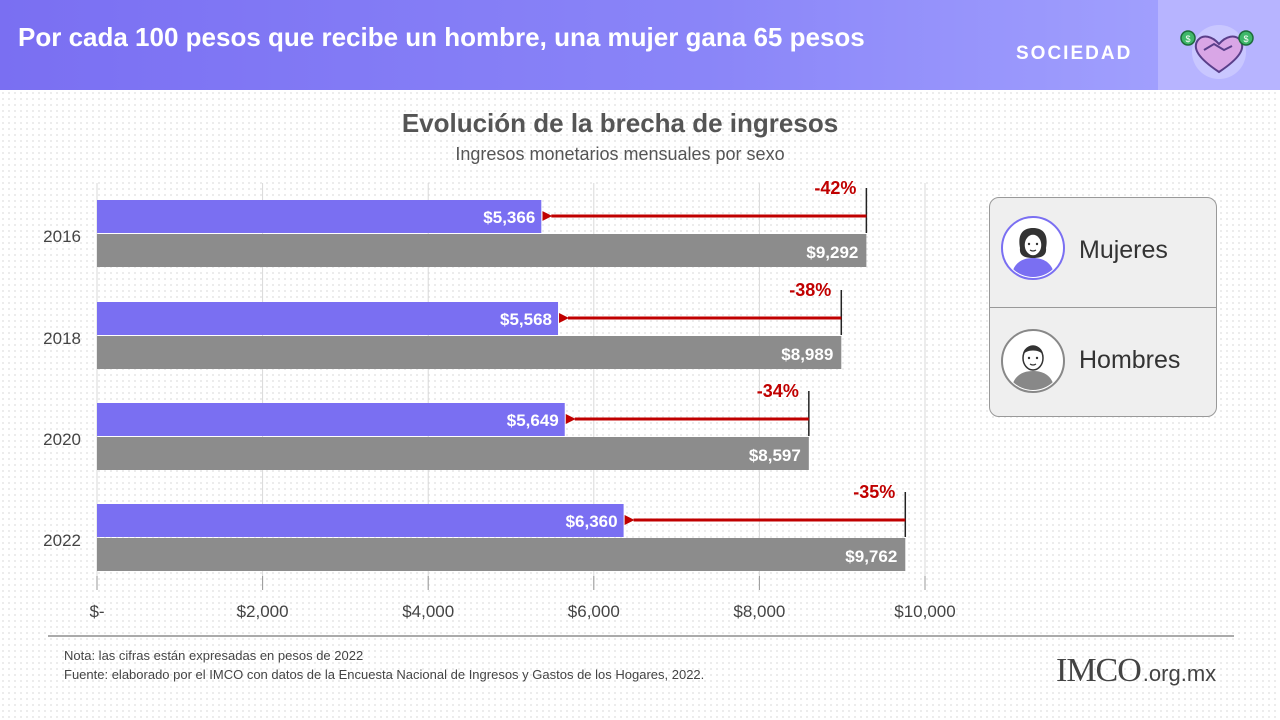  Describe the element at coordinates (1033, 361) in the screenshot. I see `man-avatar-icon` at that location.